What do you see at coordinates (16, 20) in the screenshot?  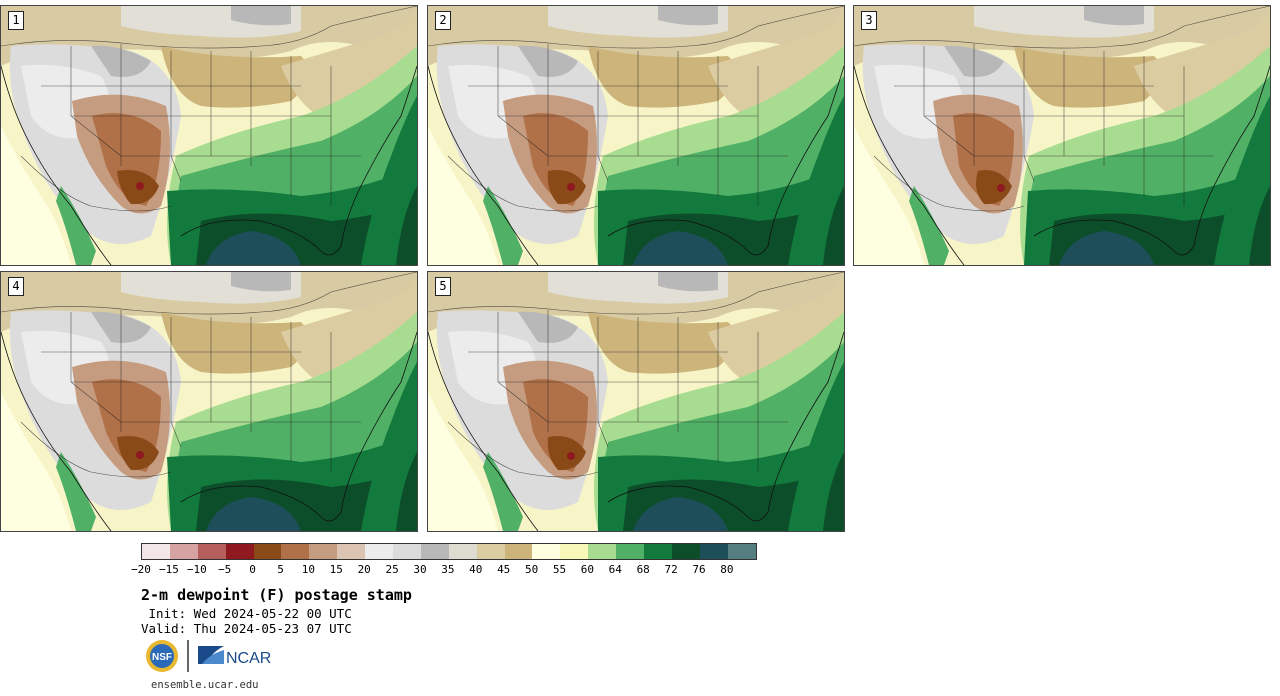 I see `member-number-label: 1` at bounding box center [16, 20].